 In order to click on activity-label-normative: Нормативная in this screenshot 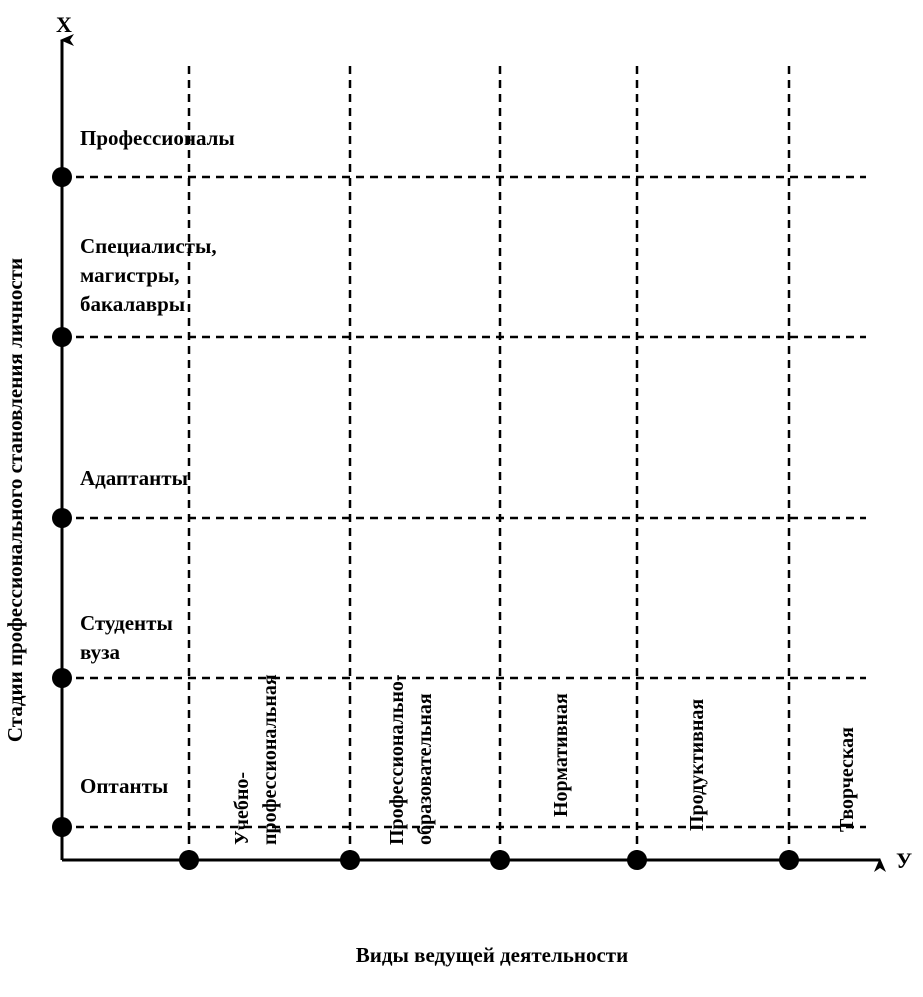, I will do `click(561, 755)`.